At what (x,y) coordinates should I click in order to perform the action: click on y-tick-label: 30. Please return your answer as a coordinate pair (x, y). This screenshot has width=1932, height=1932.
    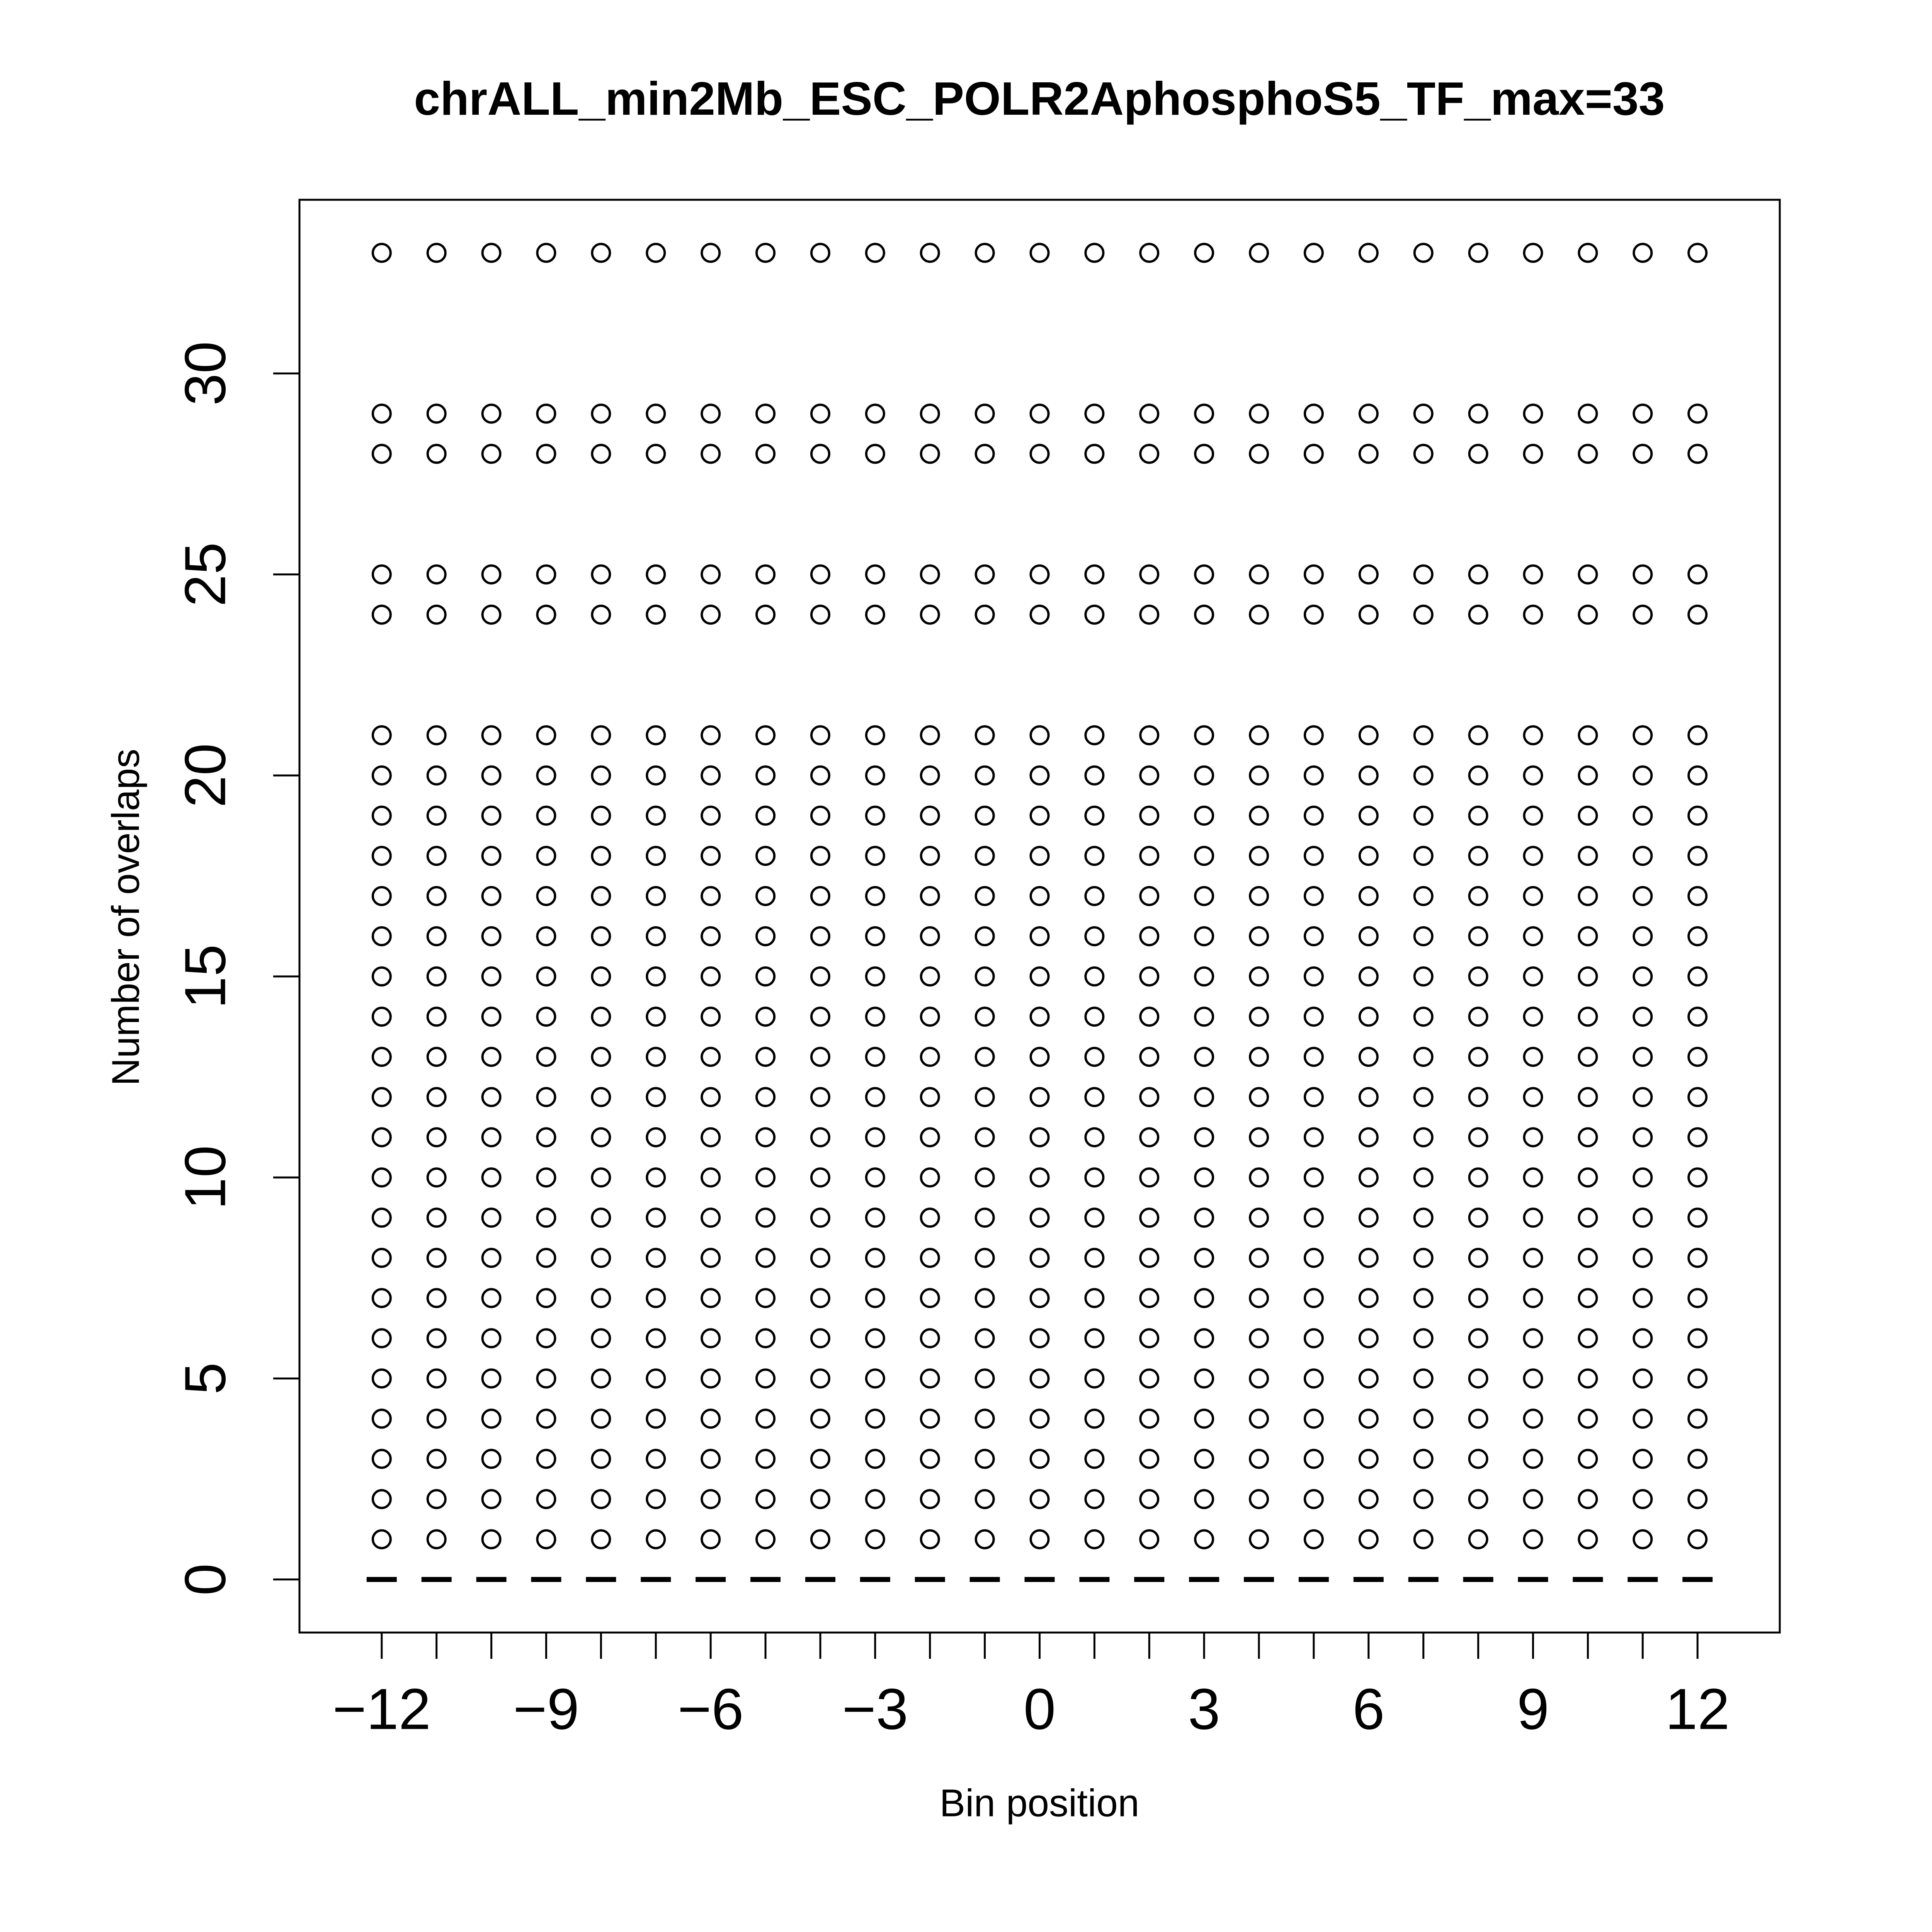
    Looking at the image, I should click on (205, 374).